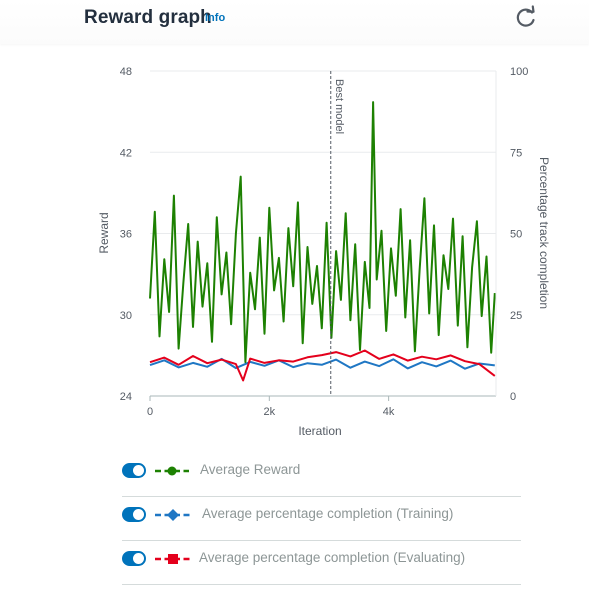 The height and width of the screenshot is (600, 589). Describe the element at coordinates (516, 235) in the screenshot. I see `y-right-tick-label: 50` at that location.